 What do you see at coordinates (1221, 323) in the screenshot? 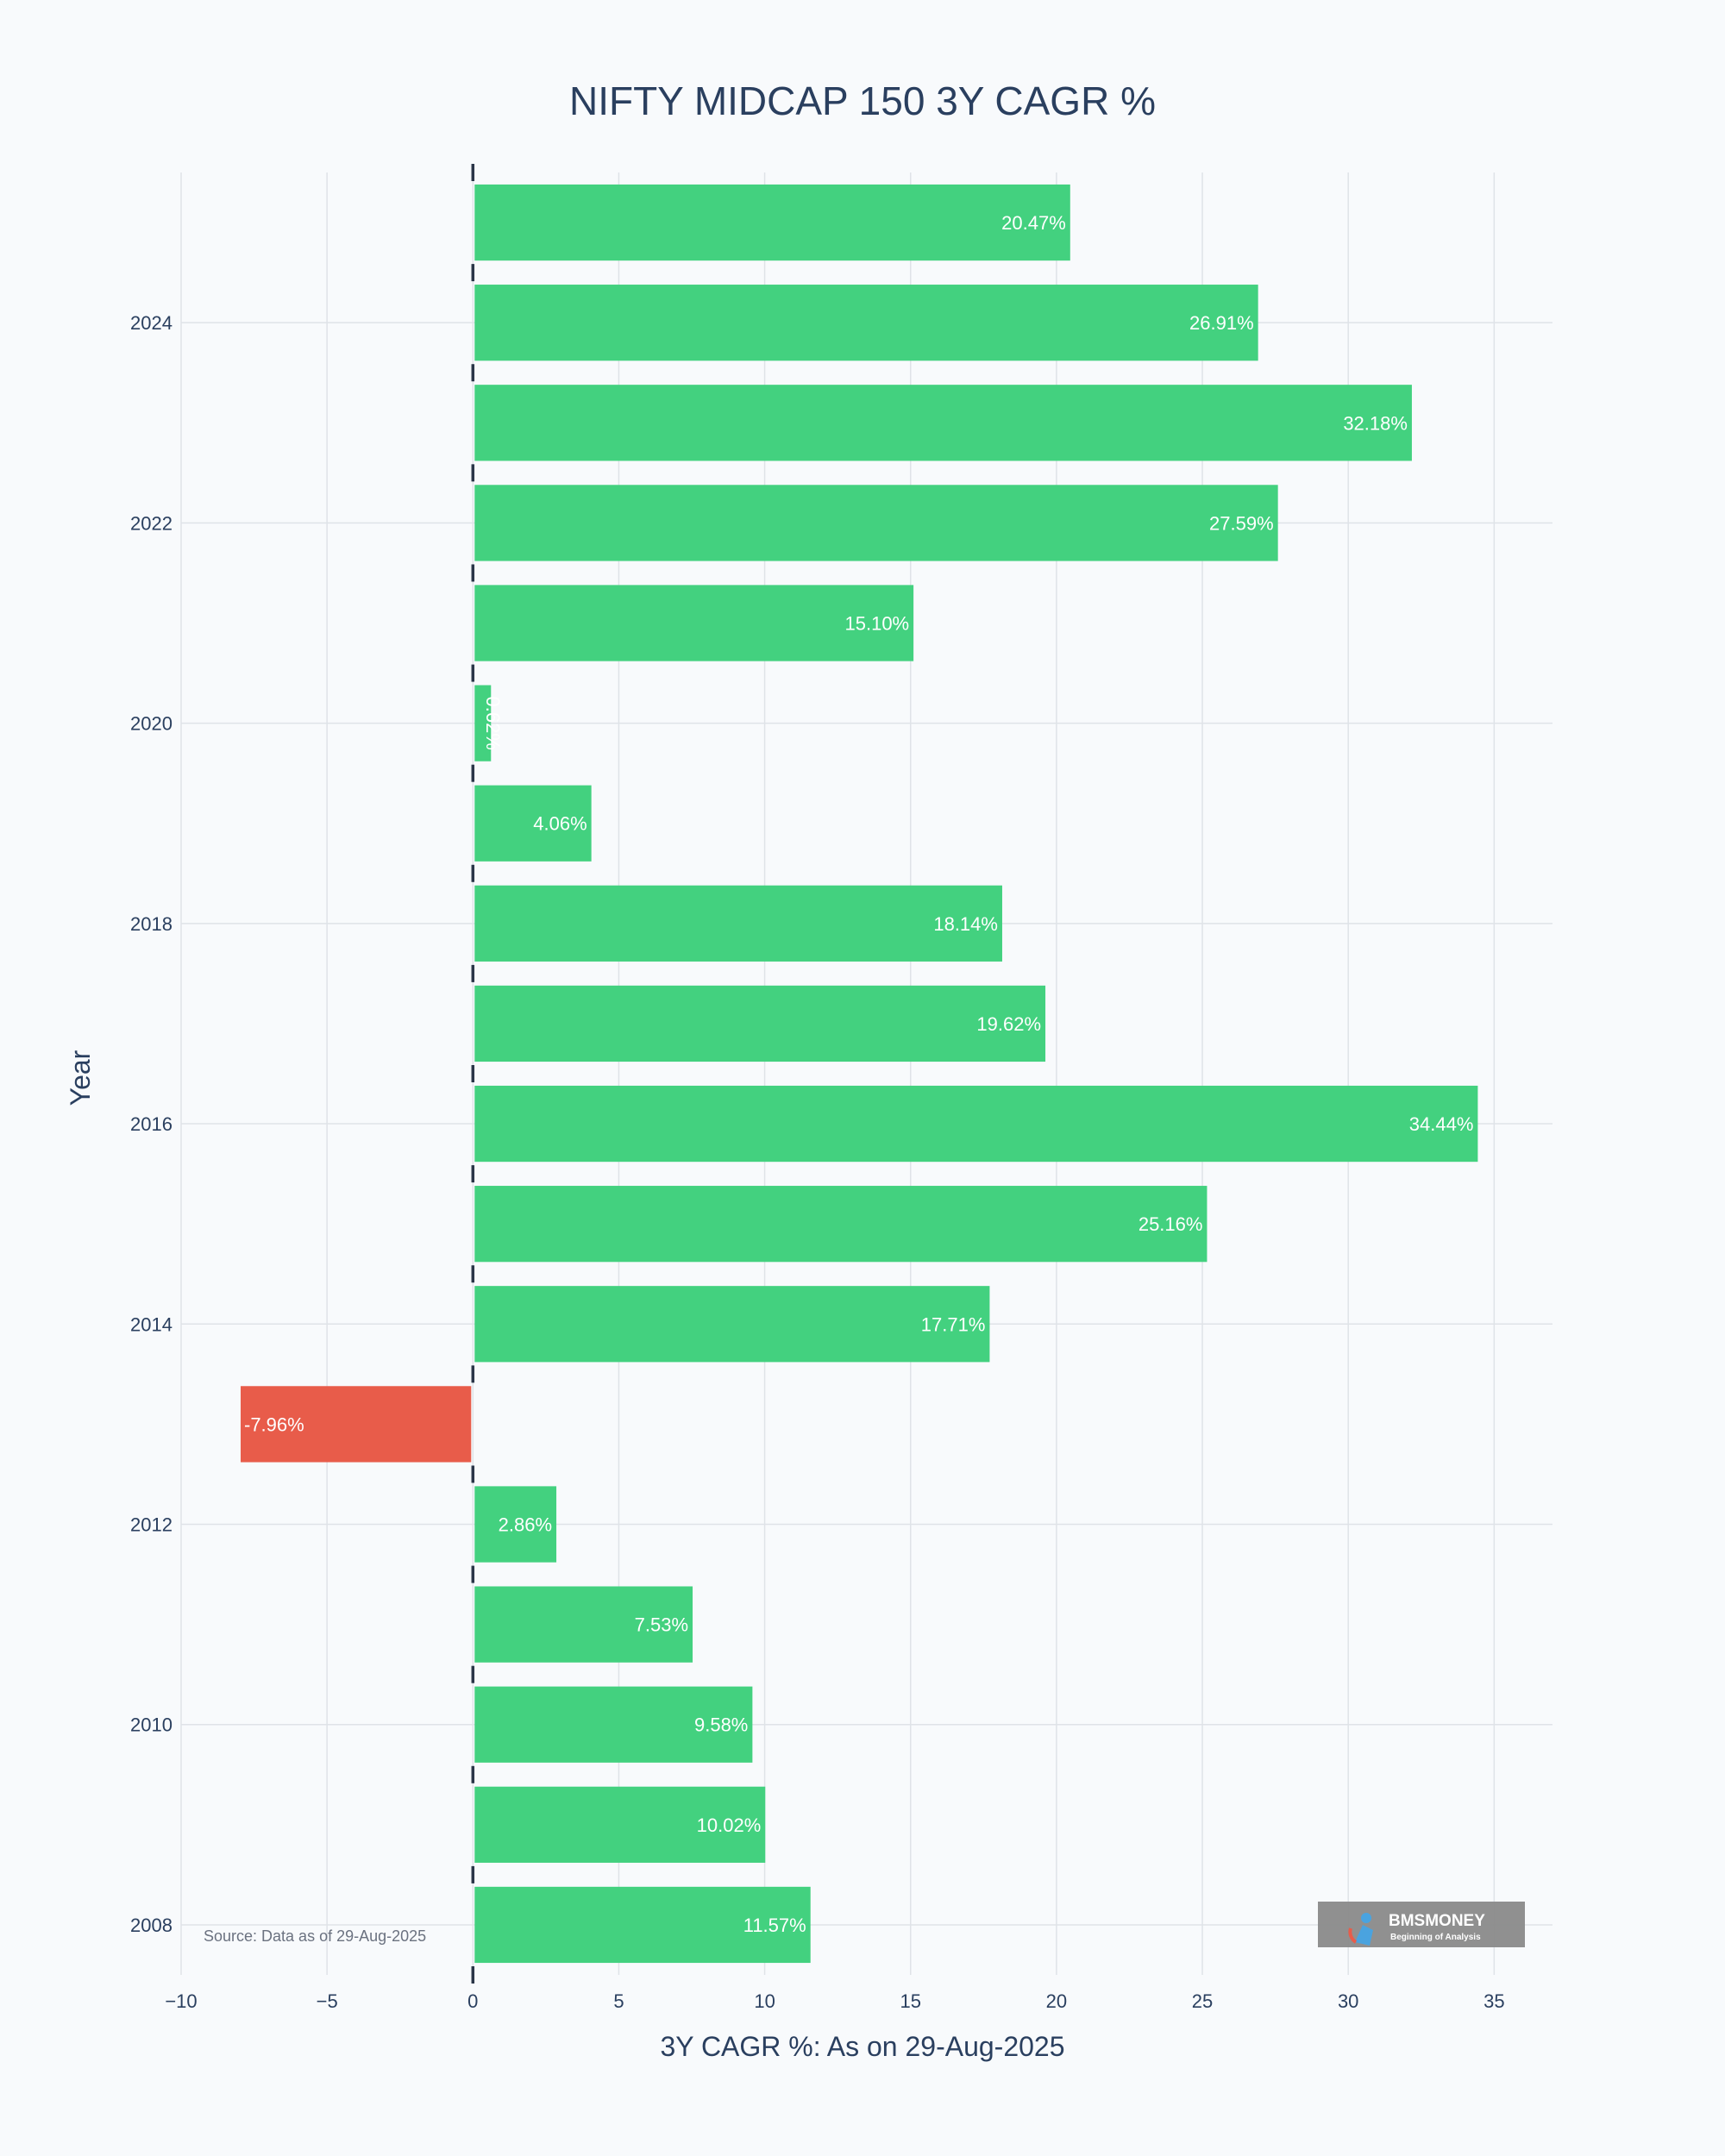
I see `bar-label: 26.91%` at bounding box center [1221, 323].